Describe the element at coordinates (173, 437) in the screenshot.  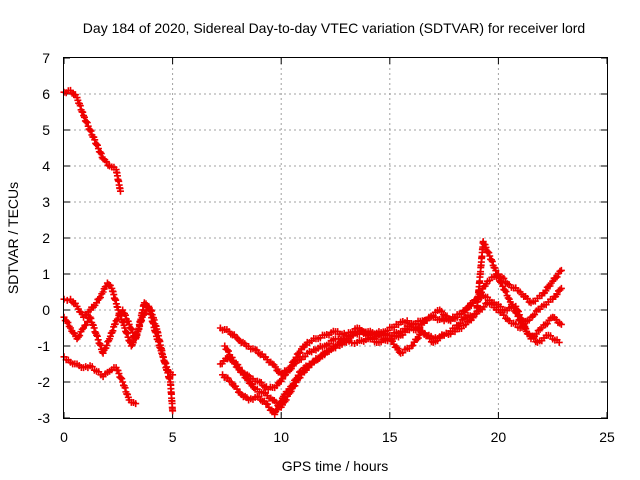
I see `x-tick-label: 5` at that location.